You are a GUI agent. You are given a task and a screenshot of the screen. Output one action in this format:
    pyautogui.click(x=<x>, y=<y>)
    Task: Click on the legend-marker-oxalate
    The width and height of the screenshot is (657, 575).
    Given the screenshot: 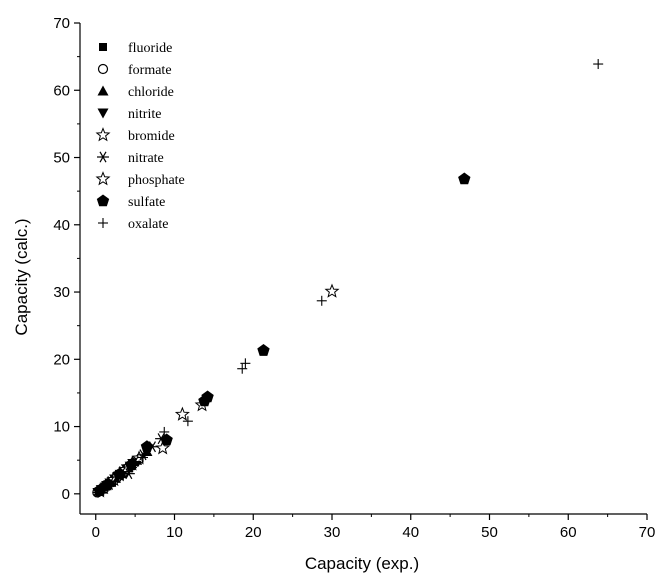 What is the action you would take?
    pyautogui.click(x=103, y=223)
    